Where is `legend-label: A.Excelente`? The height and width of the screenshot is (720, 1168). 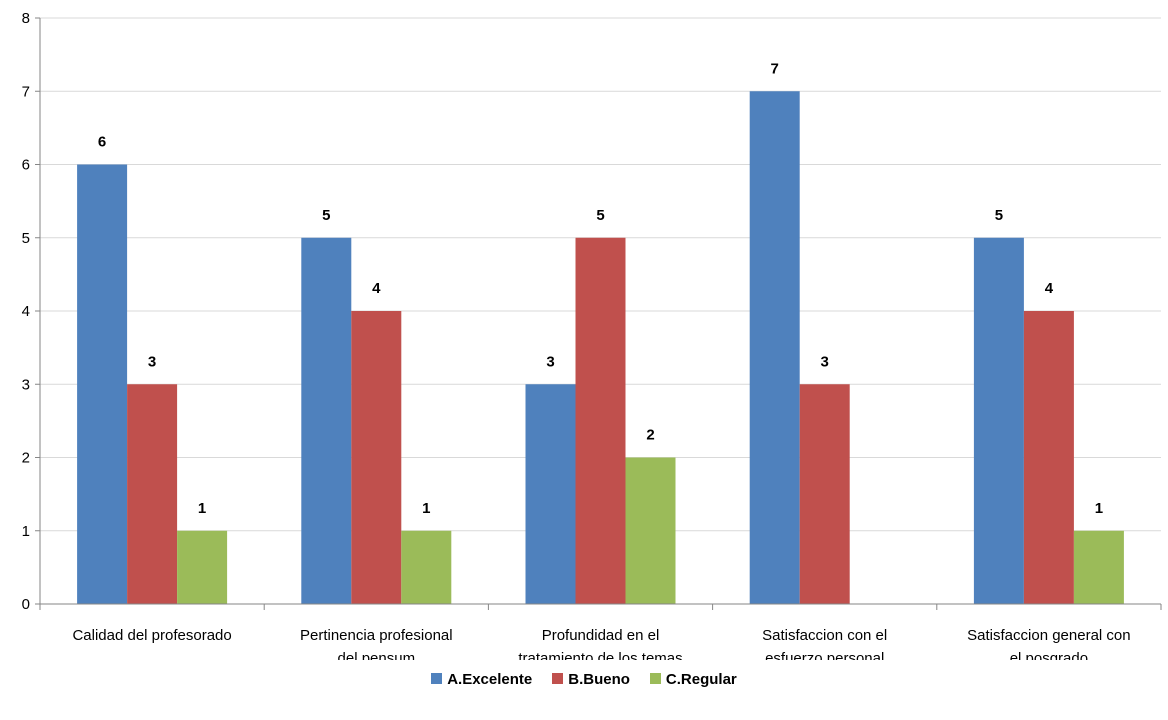
legend-label: A.Excelente is located at coordinates (490, 679).